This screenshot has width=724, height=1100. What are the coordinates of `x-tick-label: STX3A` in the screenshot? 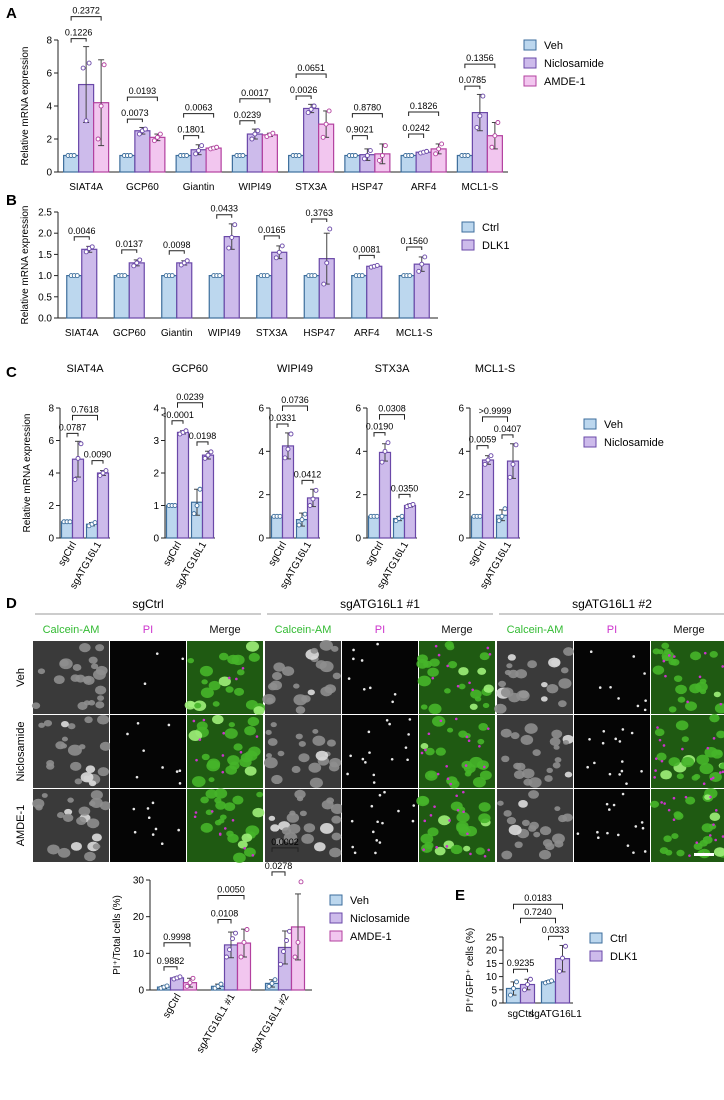 It's located at (272, 333).